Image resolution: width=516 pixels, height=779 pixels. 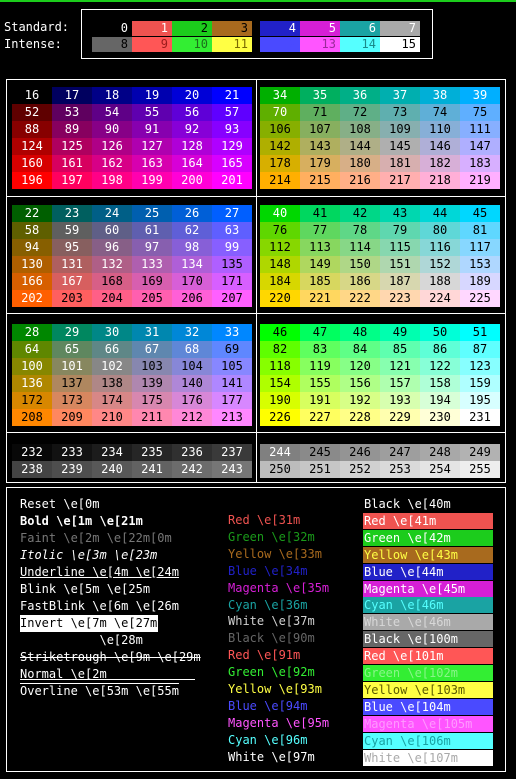 I want to click on bg-color-5: Magenta \e[45m, so click(x=428, y=588).